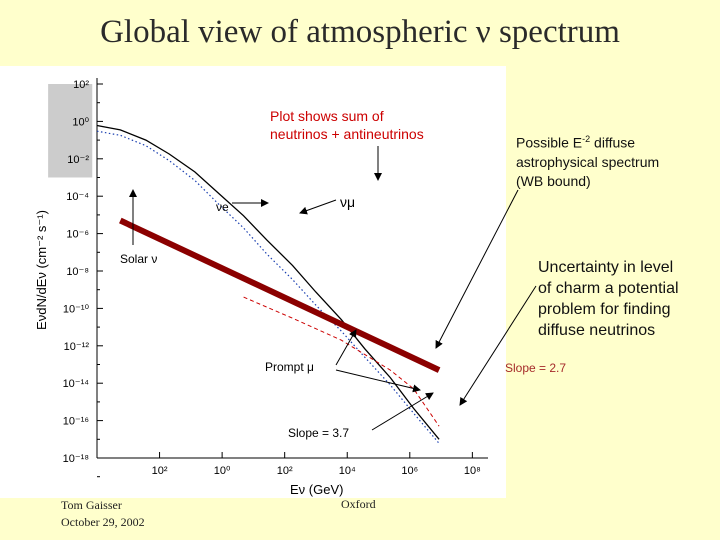 The width and height of the screenshot is (720, 540). What do you see at coordinates (316, 489) in the screenshot?
I see `x-axis-label: Eν (GeV)` at bounding box center [316, 489].